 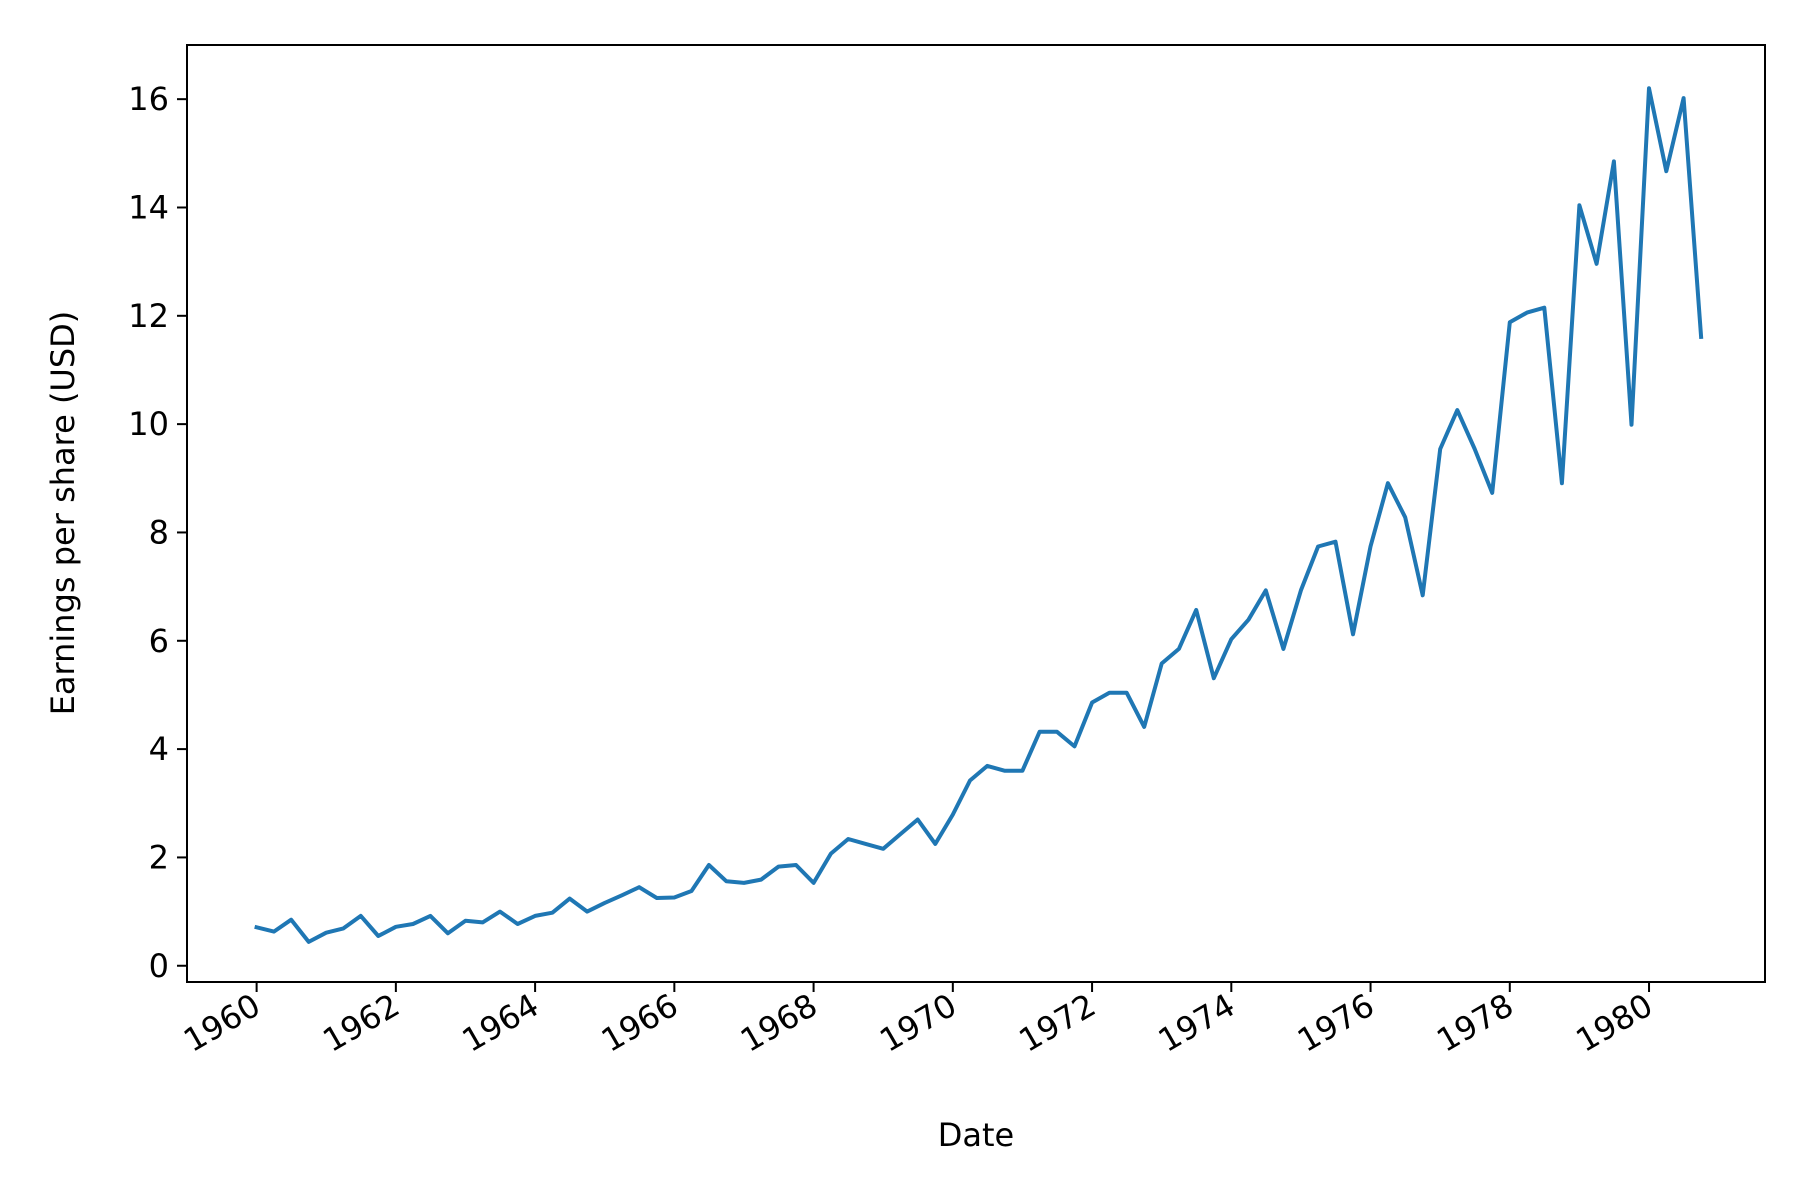 What do you see at coordinates (640, 1023) in the screenshot?
I see `x-tick-label: 1966` at bounding box center [640, 1023].